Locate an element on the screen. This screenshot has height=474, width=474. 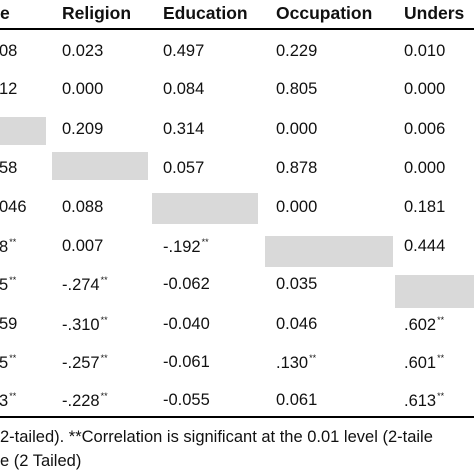
cell-value: 0.046 is located at coordinates (297, 324).